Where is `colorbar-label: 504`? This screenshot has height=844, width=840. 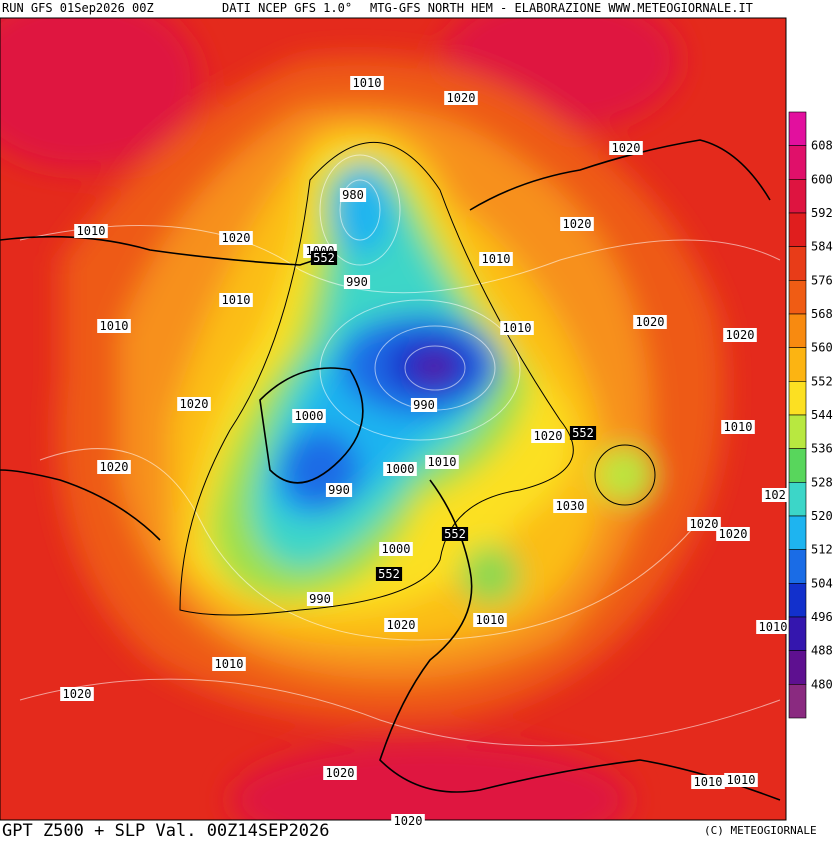 colorbar-label: 504 is located at coordinates (822, 583).